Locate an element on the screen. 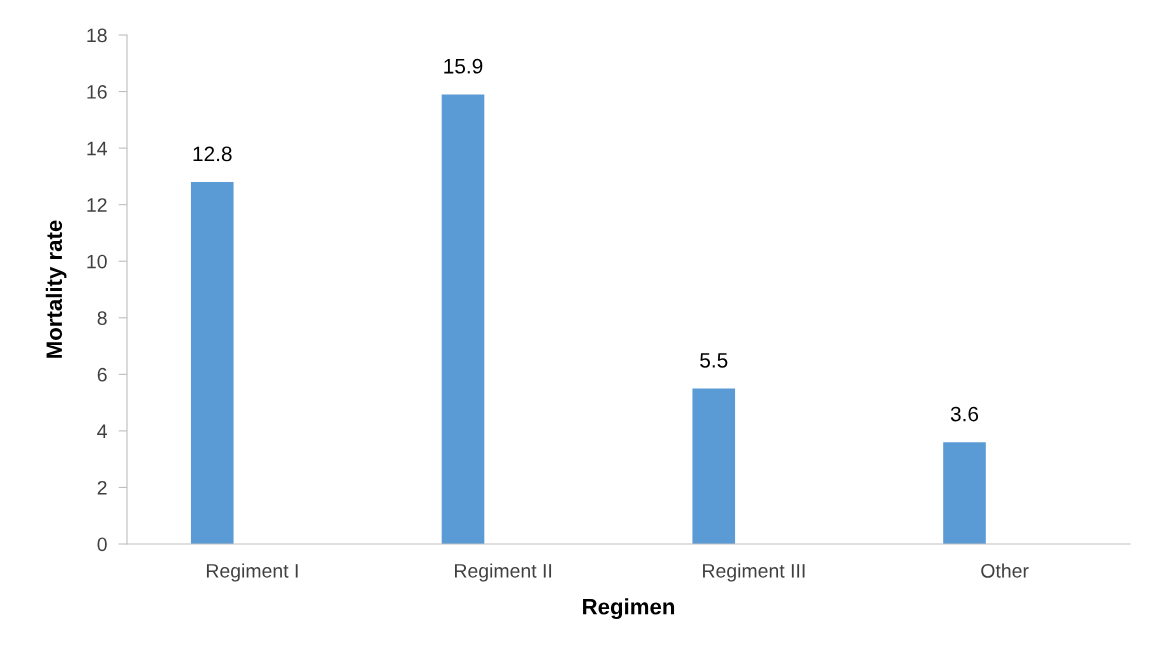 Image resolution: width=1149 pixels, height=659 pixels. x-axis-title: Regimen is located at coordinates (629, 609).